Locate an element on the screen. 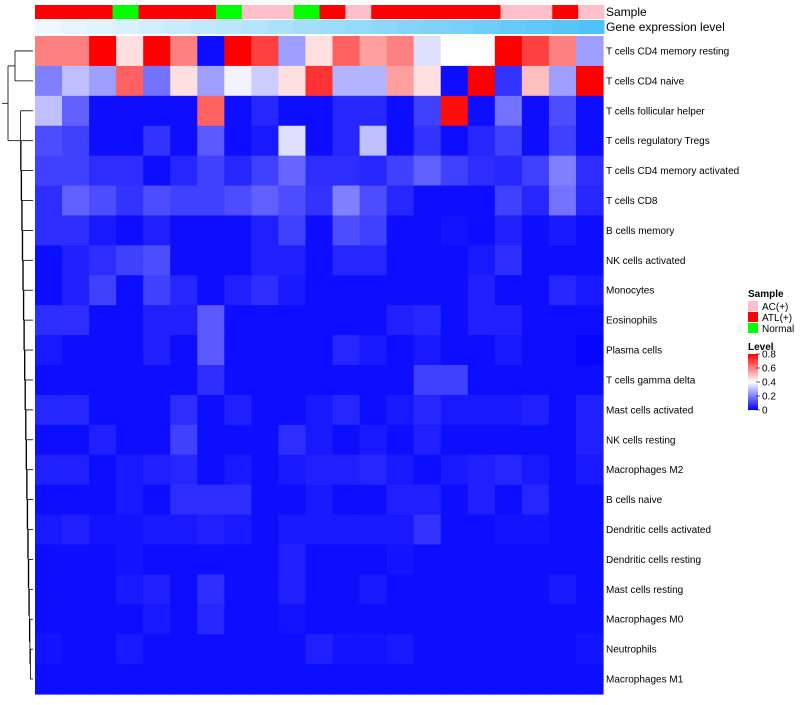  legend-sample-swatch is located at coordinates (753, 328).